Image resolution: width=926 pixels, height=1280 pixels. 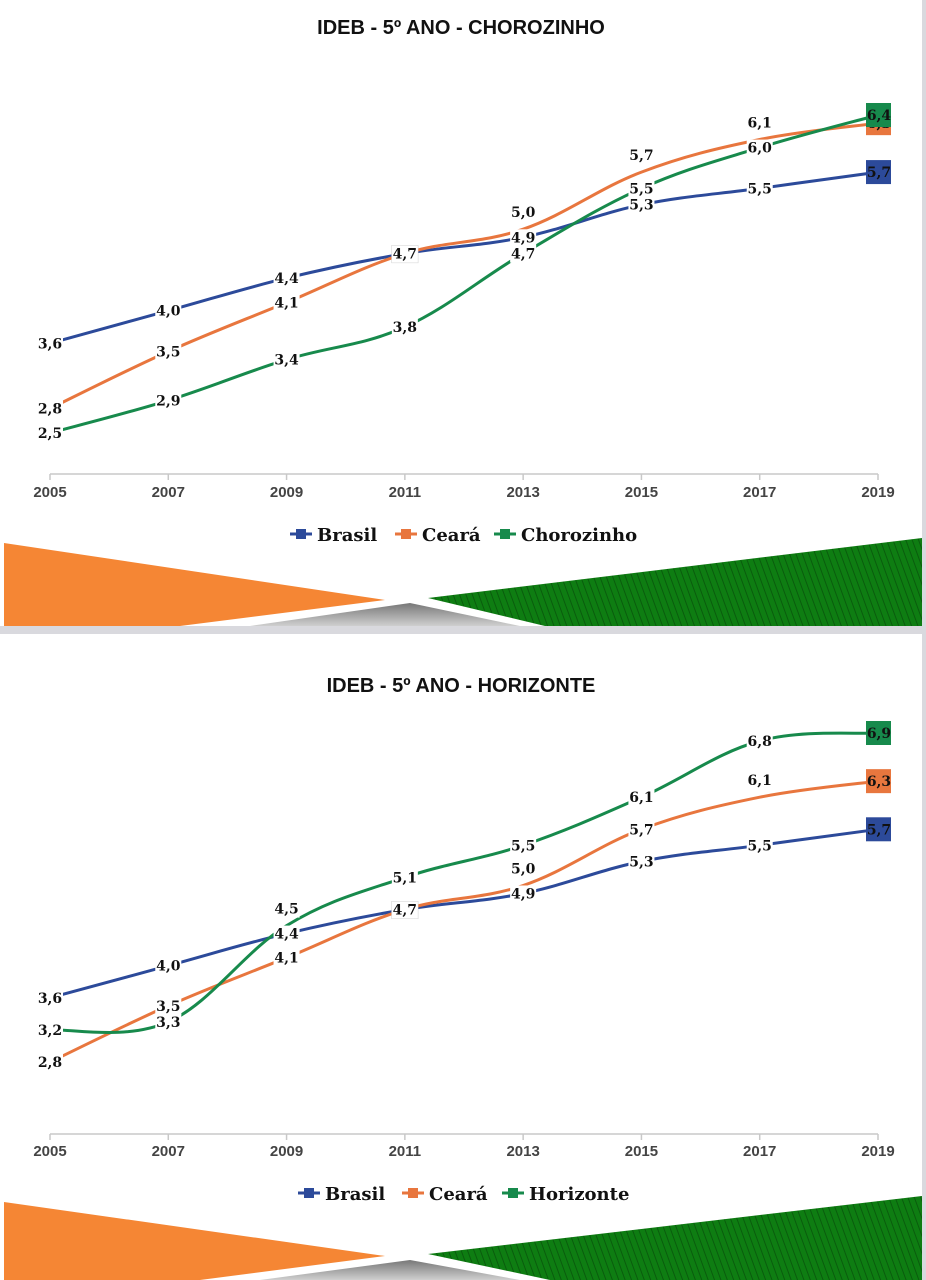 I want to click on data-label-chorozinho-2019: 6,4, so click(x=879, y=116).